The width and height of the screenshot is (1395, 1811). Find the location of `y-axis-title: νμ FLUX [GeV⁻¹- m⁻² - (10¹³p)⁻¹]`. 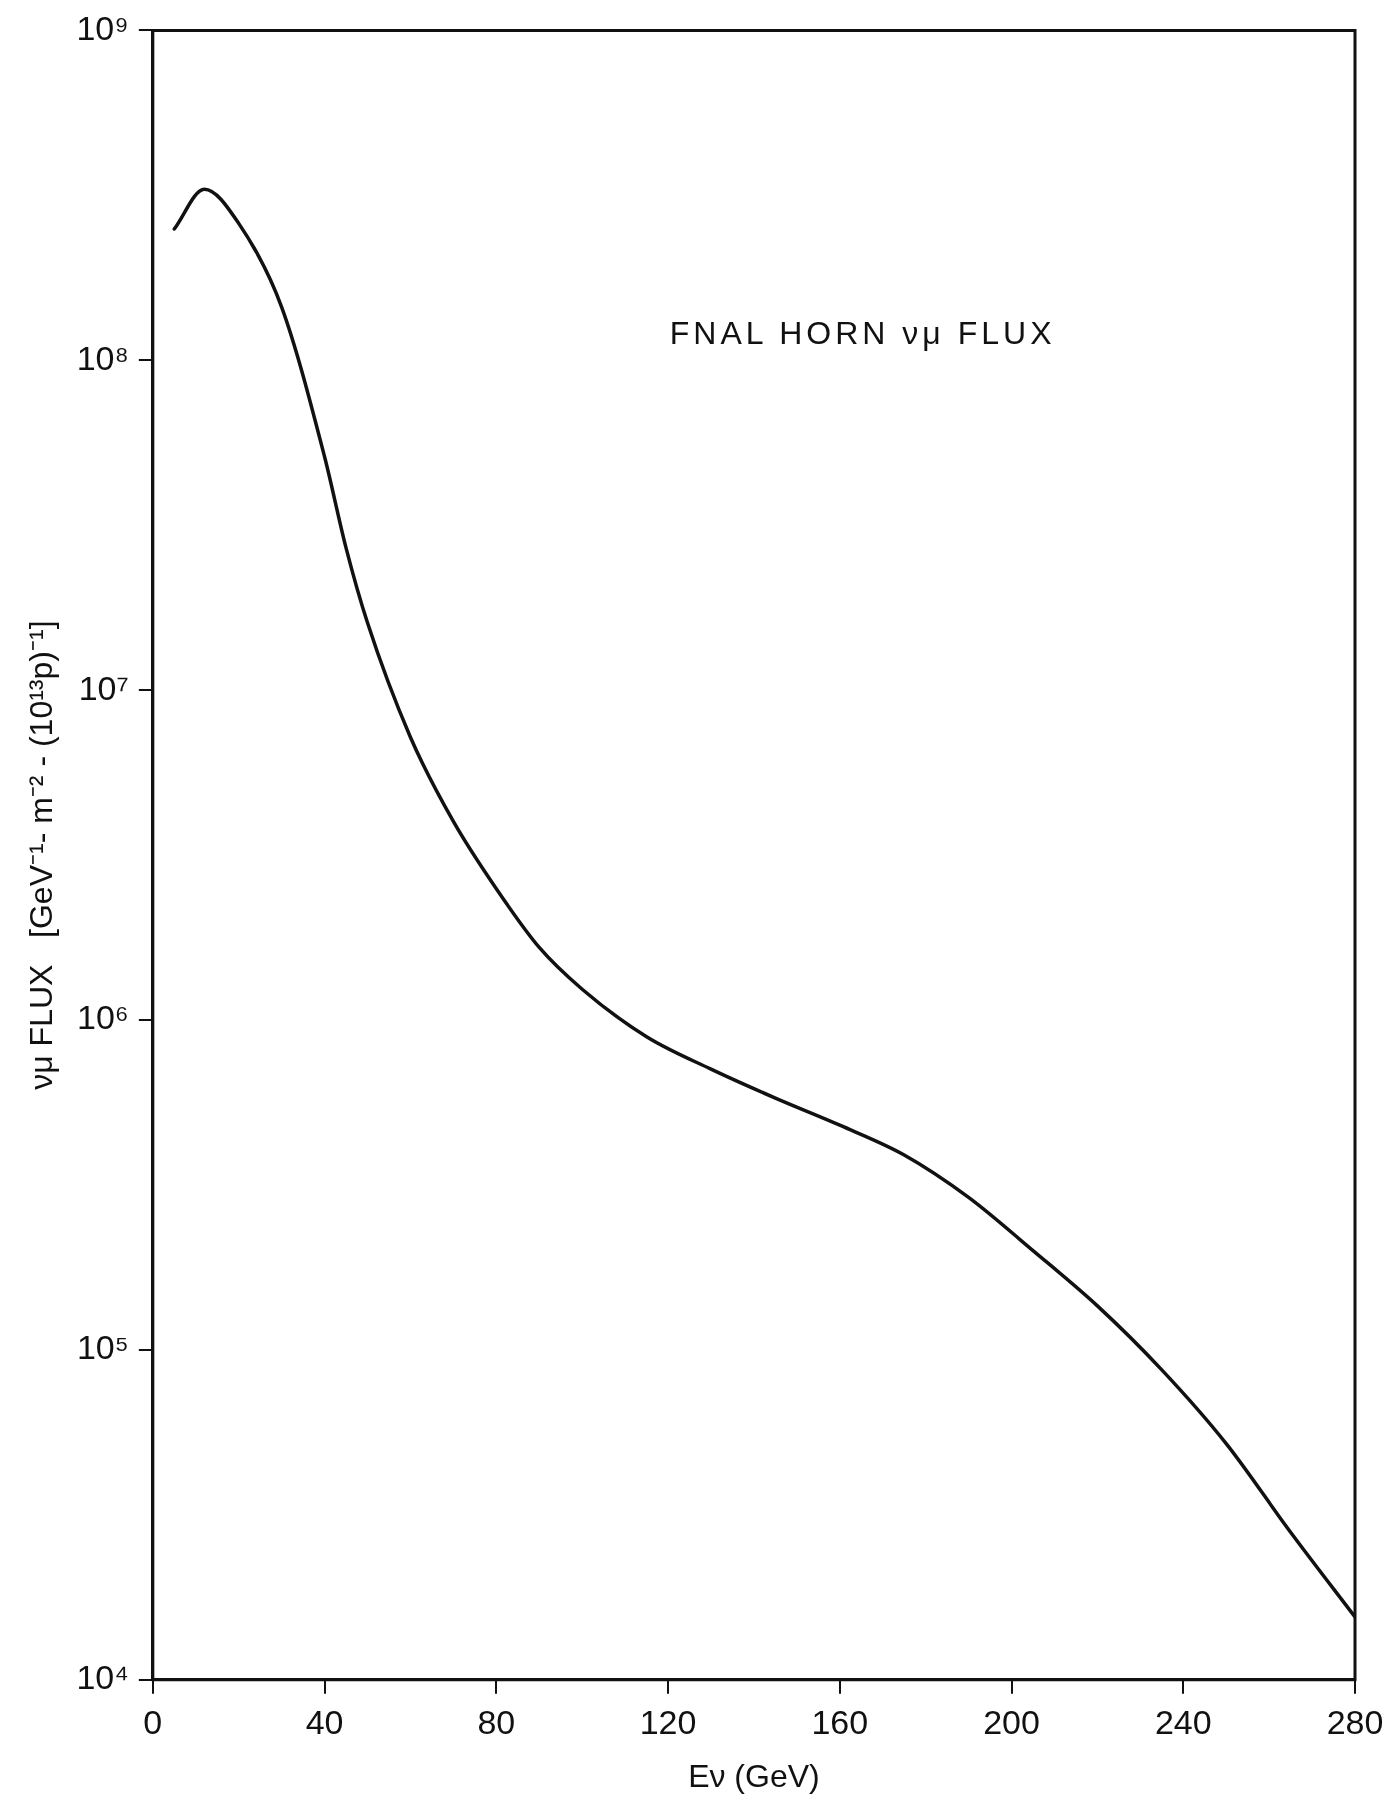

y-axis-title: νμ FLUX [GeV⁻¹- m⁻² - (10¹³p)⁻¹] is located at coordinates (41, 855).